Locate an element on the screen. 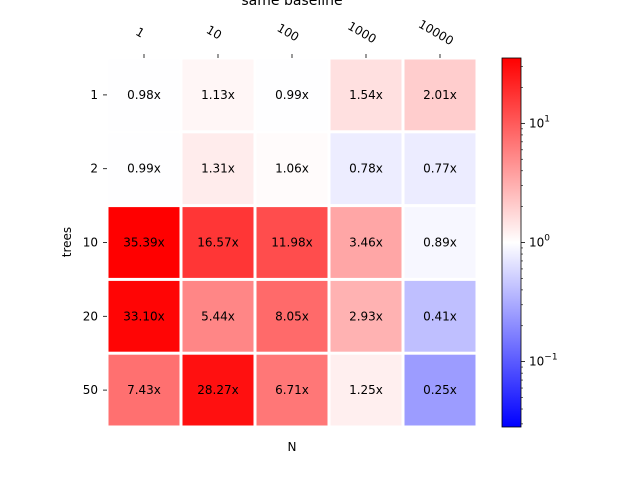 Image resolution: width=640 pixels, height=480 pixels. colorbar-tick-label: 10¹ is located at coordinates (539, 122).